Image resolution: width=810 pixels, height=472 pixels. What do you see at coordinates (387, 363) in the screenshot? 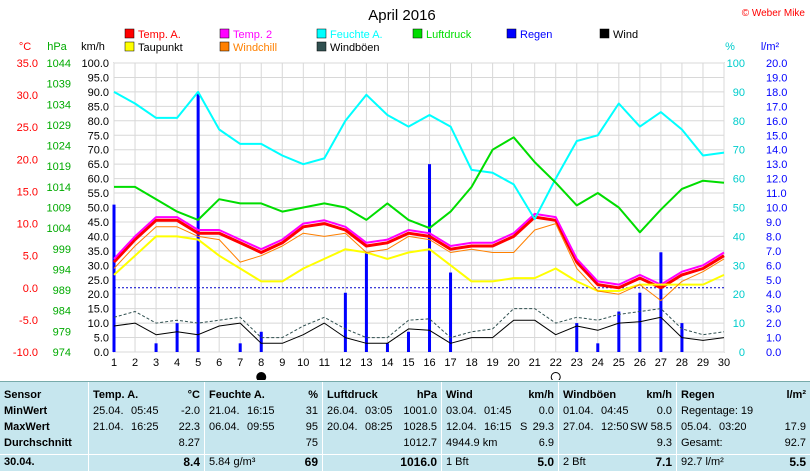
I see `x-axis-tick: 14` at bounding box center [387, 363].